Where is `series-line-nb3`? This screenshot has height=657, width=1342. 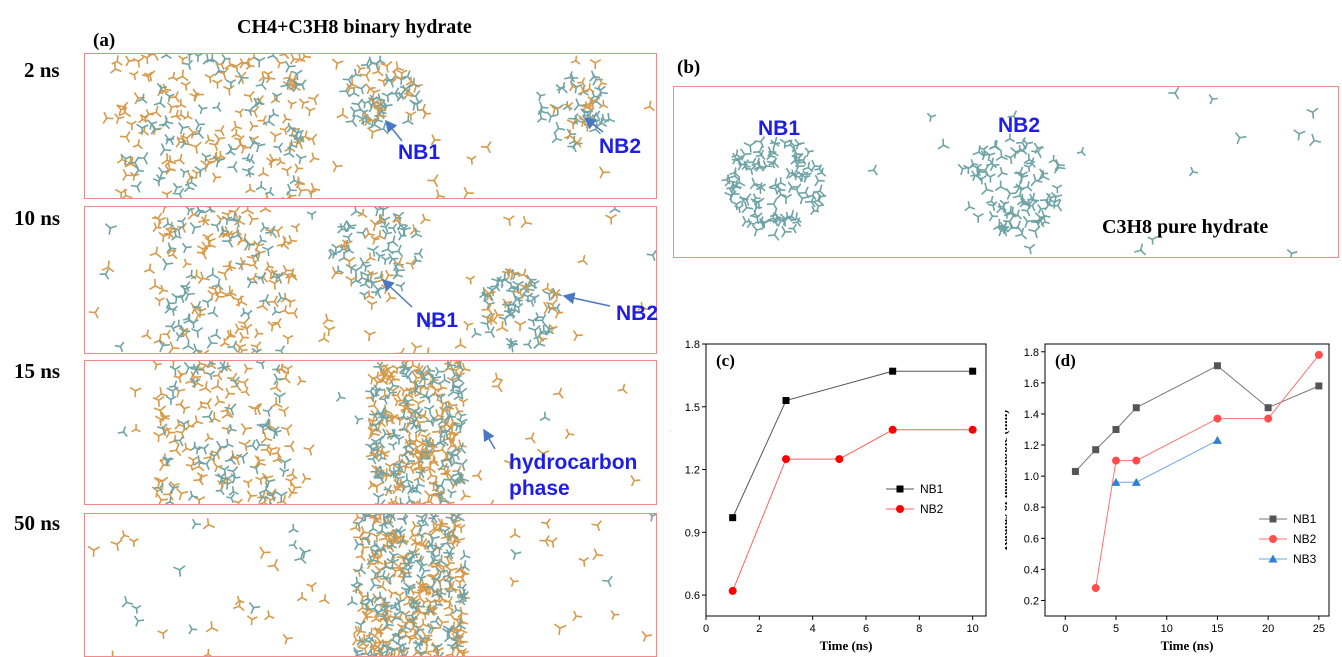 series-line-nb3 is located at coordinates (1167, 461).